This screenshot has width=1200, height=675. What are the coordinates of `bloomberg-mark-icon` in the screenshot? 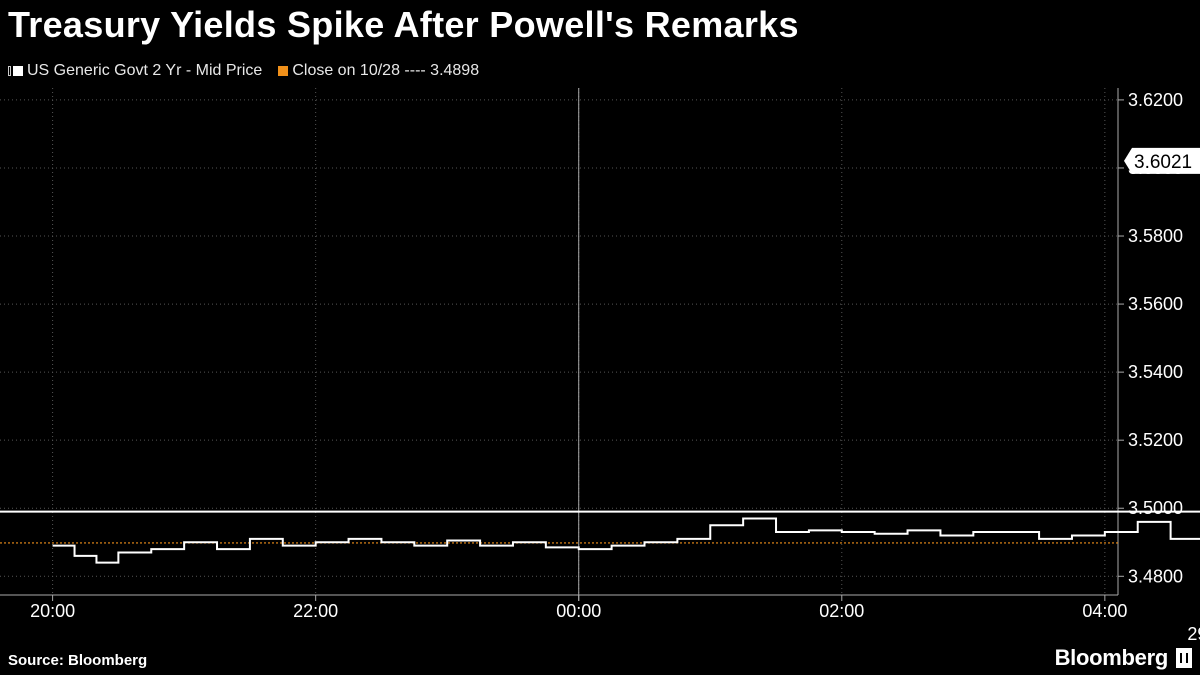 It's located at (1184, 658).